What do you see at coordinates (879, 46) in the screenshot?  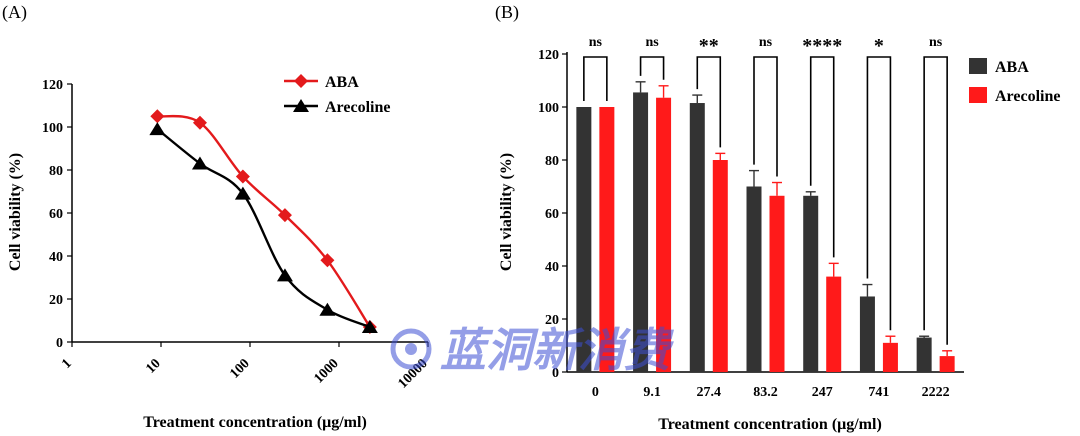 I see `panel-b-significance-label: *` at bounding box center [879, 46].